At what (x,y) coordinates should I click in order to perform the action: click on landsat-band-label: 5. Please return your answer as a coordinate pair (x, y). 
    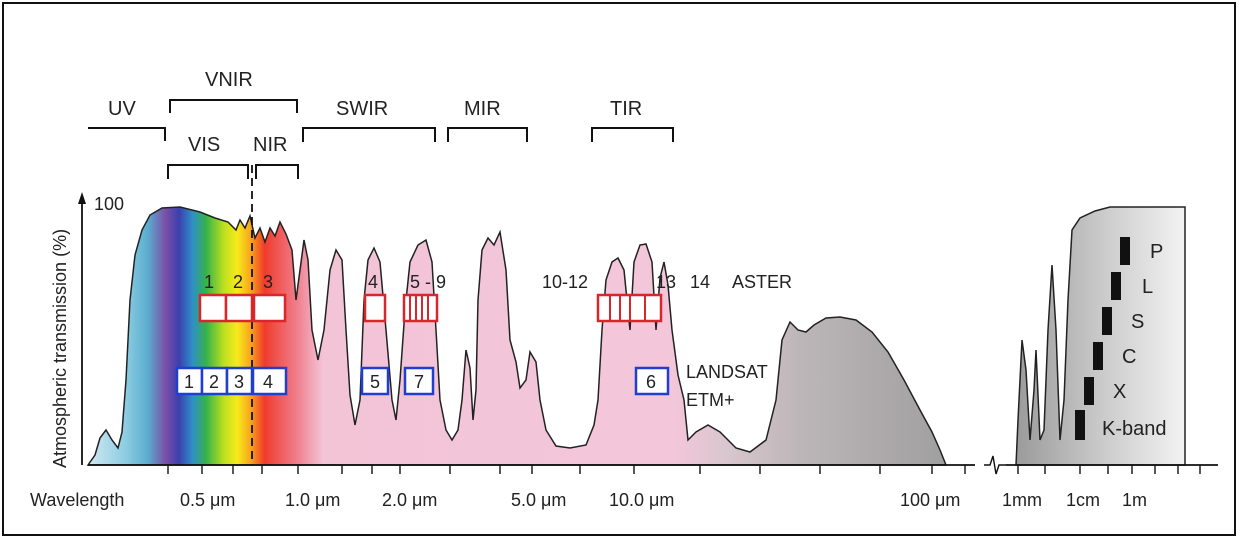
    Looking at the image, I should click on (375, 382).